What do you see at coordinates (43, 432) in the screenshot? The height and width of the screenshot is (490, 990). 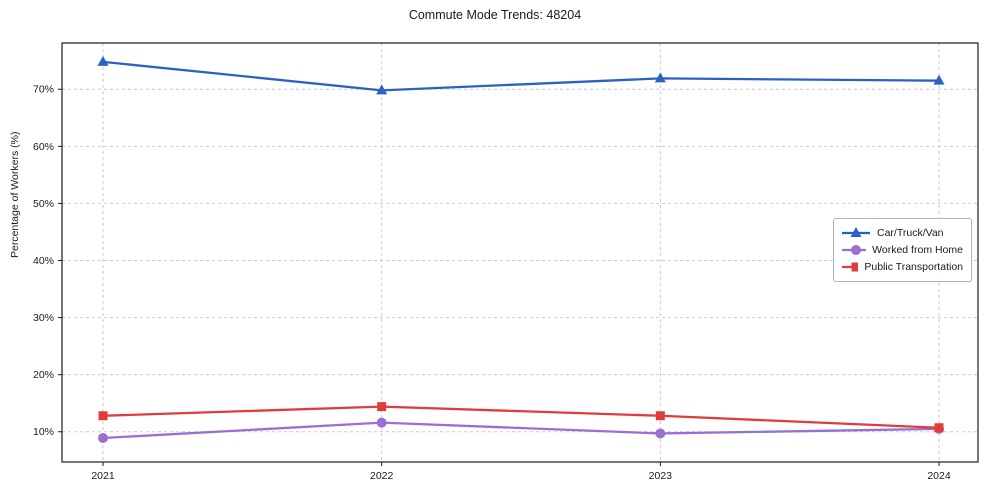 I see `y-tick-label: 10%` at bounding box center [43, 432].